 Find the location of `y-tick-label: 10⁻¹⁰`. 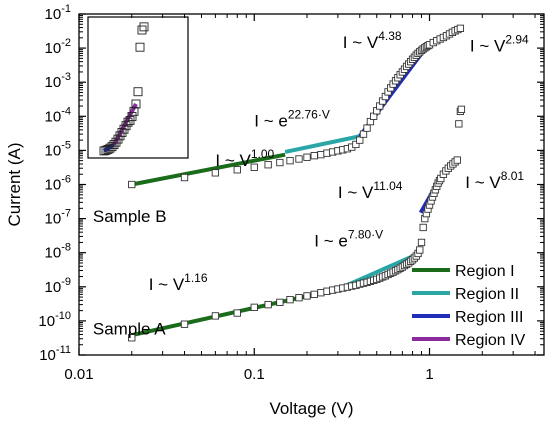

y-tick-label: 10⁻¹⁰ is located at coordinates (54, 320).